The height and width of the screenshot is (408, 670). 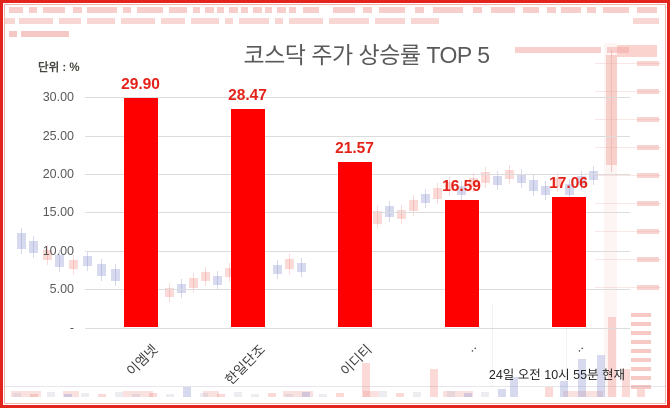 I want to click on y-axis-tick-label: 5.00, so click(x=61, y=289).